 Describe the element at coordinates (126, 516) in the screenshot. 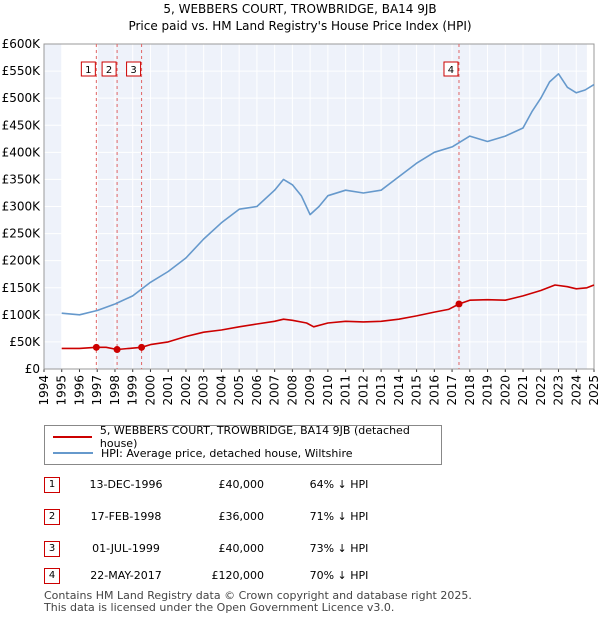

I see `transaction-date: 17-FEB-1998` at that location.